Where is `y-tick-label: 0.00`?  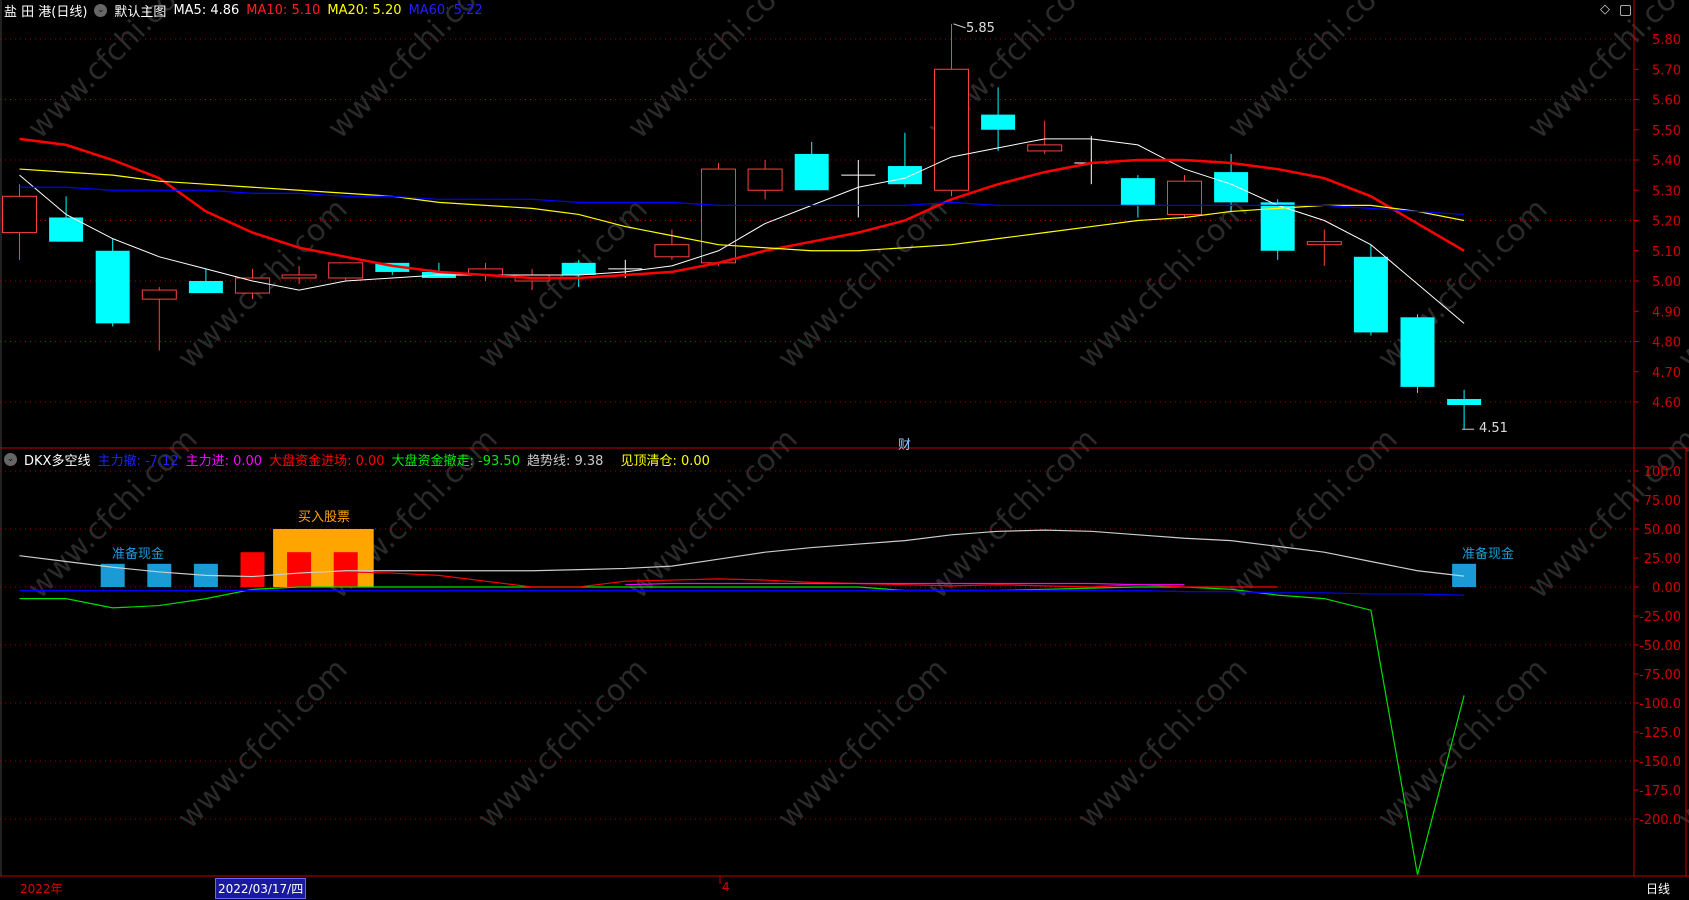
y-tick-label: 0.00 is located at coordinates (1666, 588).